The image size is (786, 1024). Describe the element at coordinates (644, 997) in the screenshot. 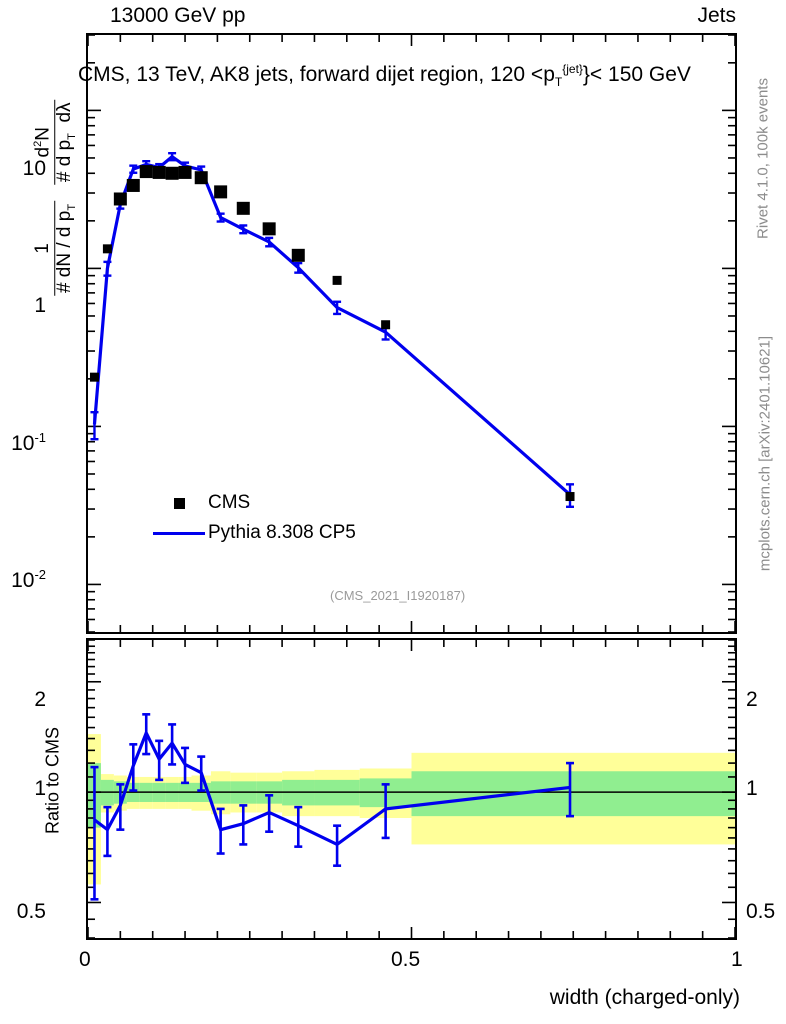

I see `x-axis-label: width (charged-only)` at that location.